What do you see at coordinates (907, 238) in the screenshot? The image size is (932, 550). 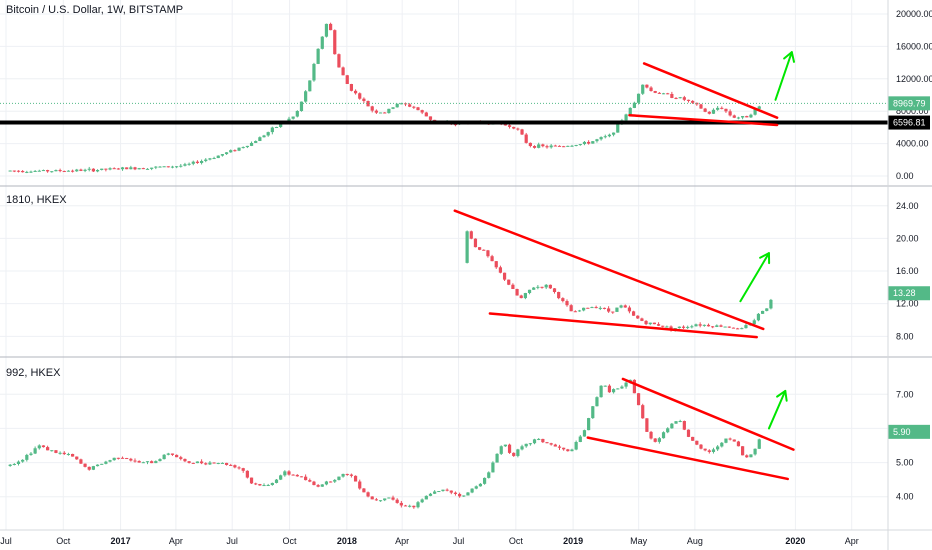 I see `price-tick-label: 20.00` at bounding box center [907, 238].